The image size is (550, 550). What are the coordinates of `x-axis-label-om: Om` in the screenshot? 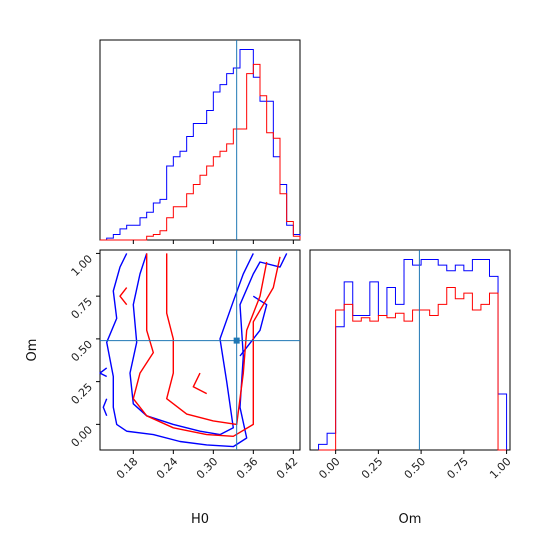 It's located at (410, 519).